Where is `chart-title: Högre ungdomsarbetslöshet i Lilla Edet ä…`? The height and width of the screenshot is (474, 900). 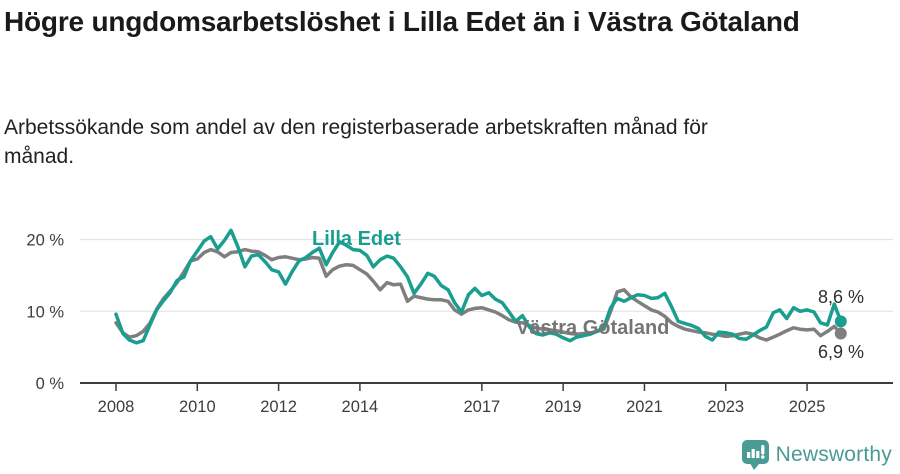
chart-title: Högre ungdomsarbetslöshet i Lilla Edet ä… is located at coordinates (402, 21).